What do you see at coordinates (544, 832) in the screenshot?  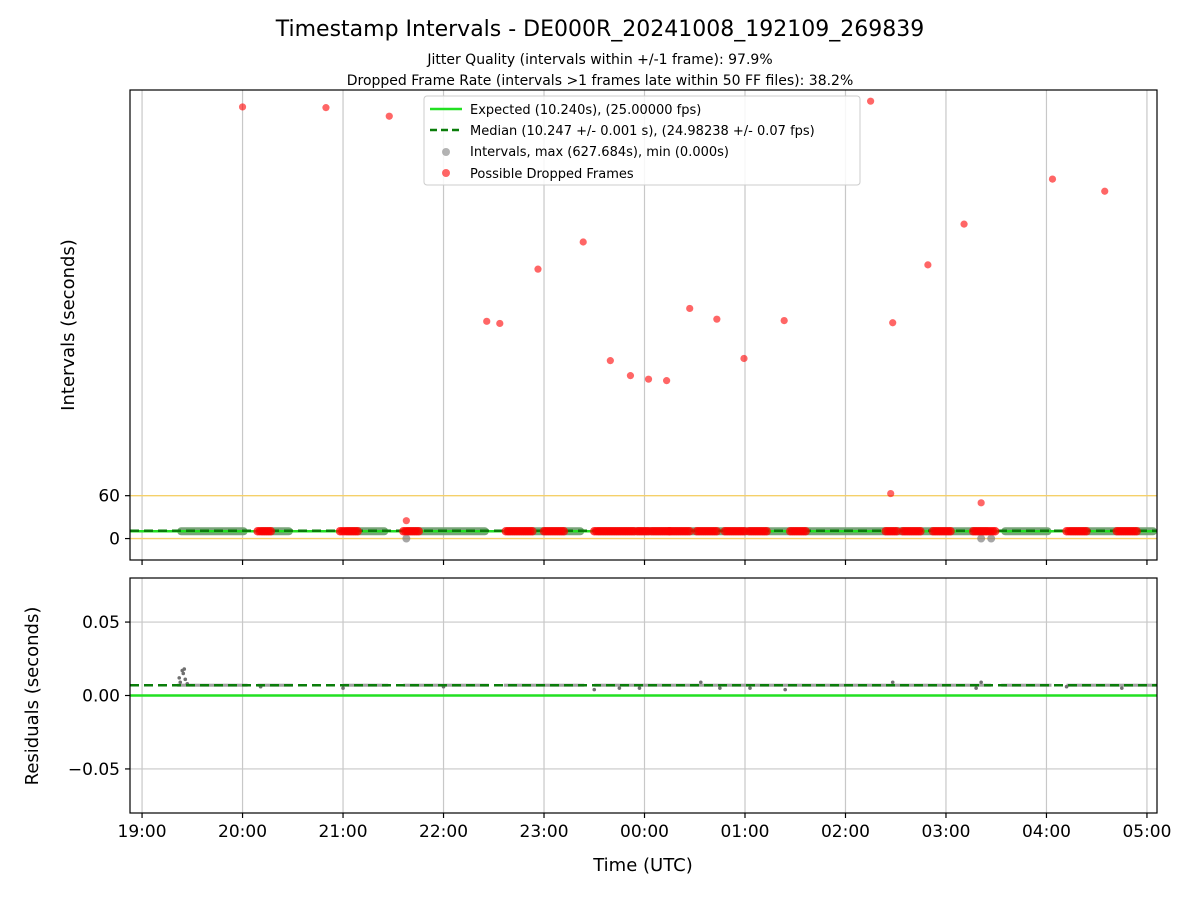 I see `x-tick-label: 23:00` at bounding box center [544, 832].